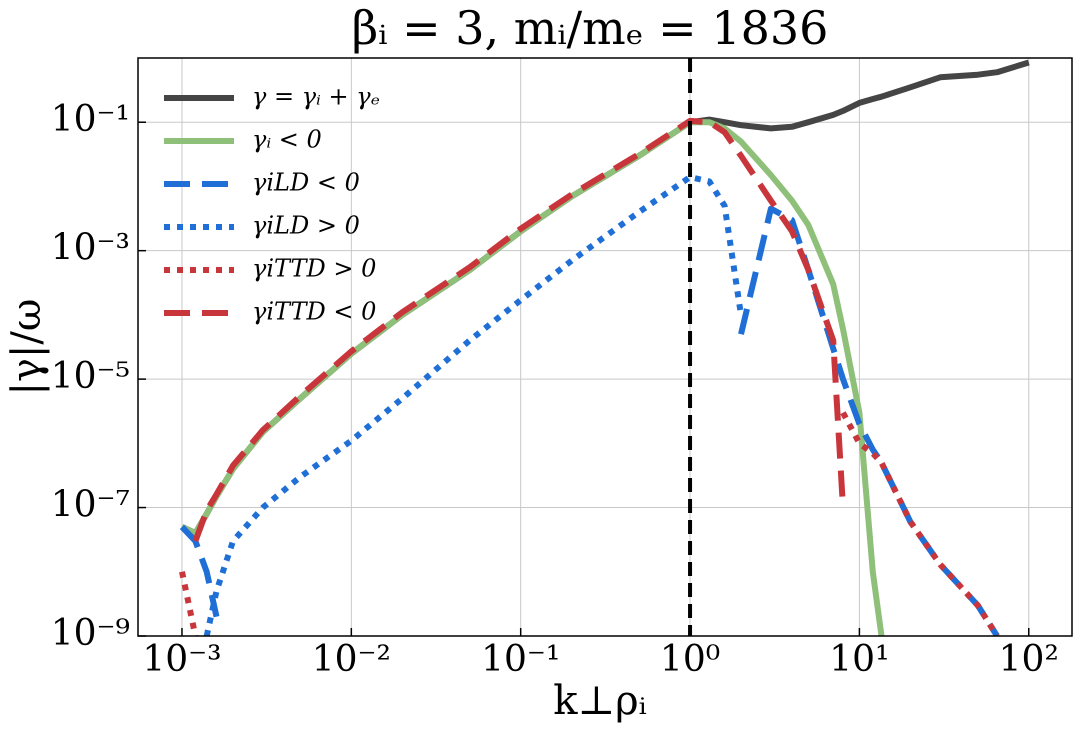 This screenshot has width=1079, height=730. I want to click on legend-label: γiLD < 0, so click(306, 183).